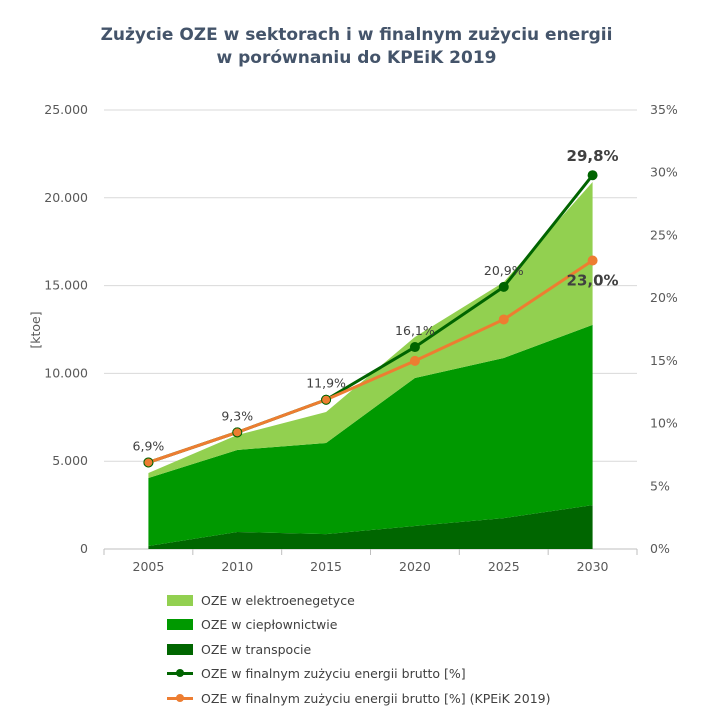 This screenshot has height=721, width=713. I want to click on data-label: 20,9%, so click(504, 270).